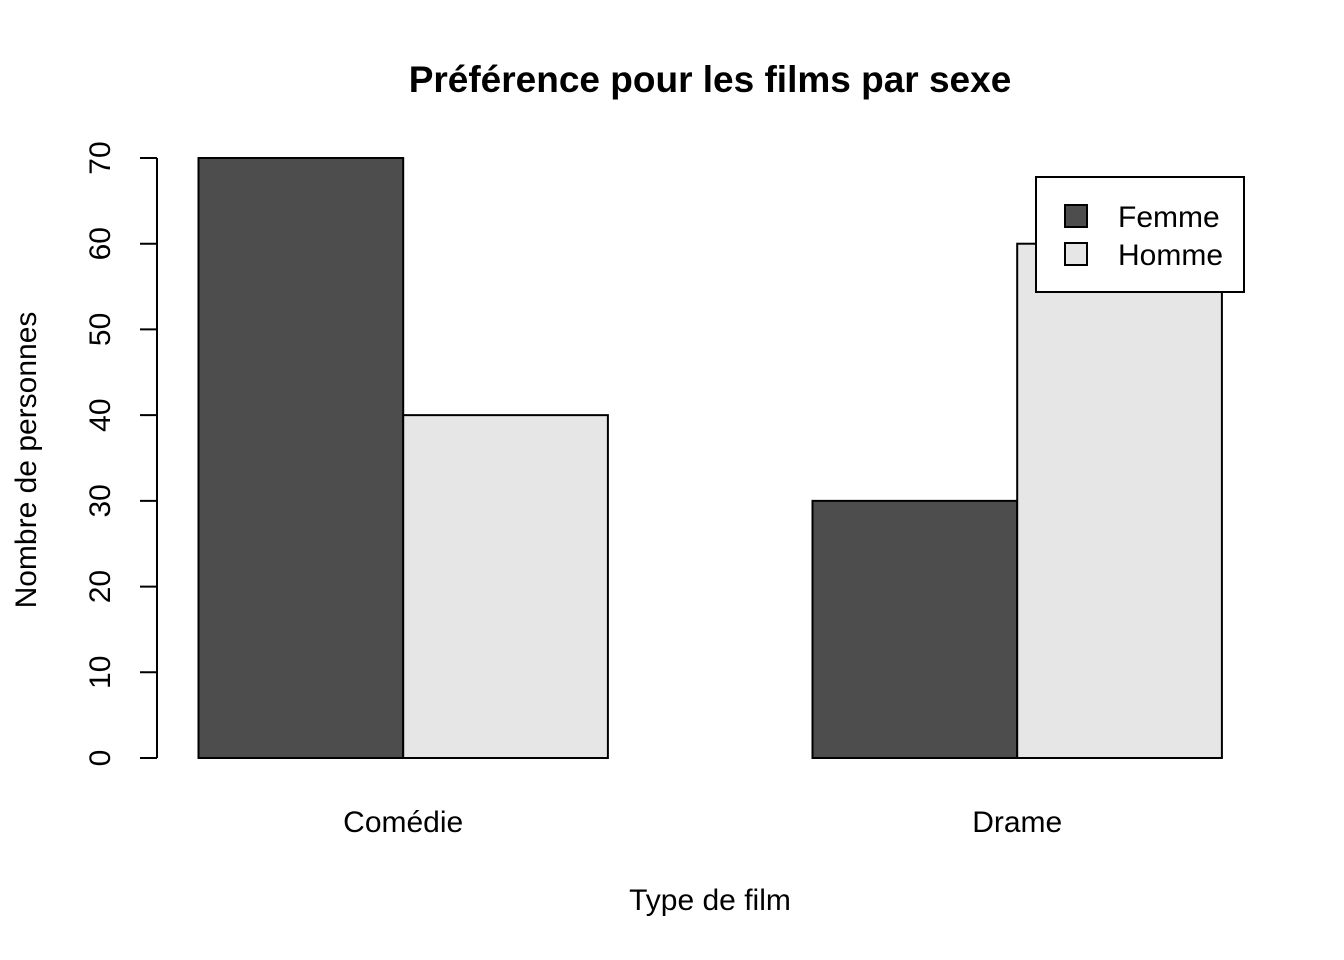 Image resolution: width=1344 pixels, height=960 pixels. What do you see at coordinates (710, 900) in the screenshot?
I see `x-axis-label: Type de film` at bounding box center [710, 900].